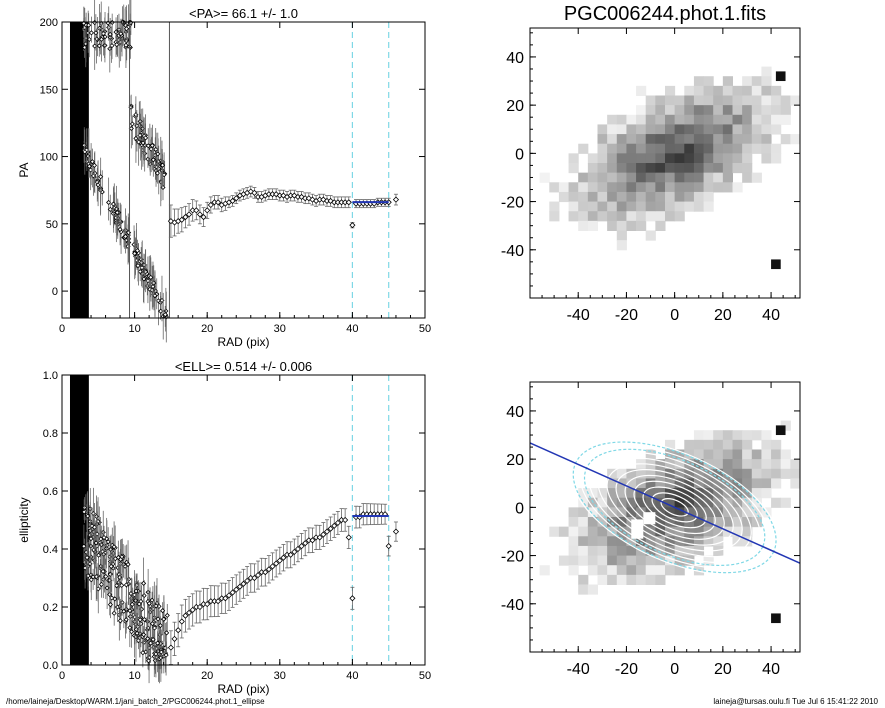  I want to click on y-tick-label: -40, so click(512, 251).